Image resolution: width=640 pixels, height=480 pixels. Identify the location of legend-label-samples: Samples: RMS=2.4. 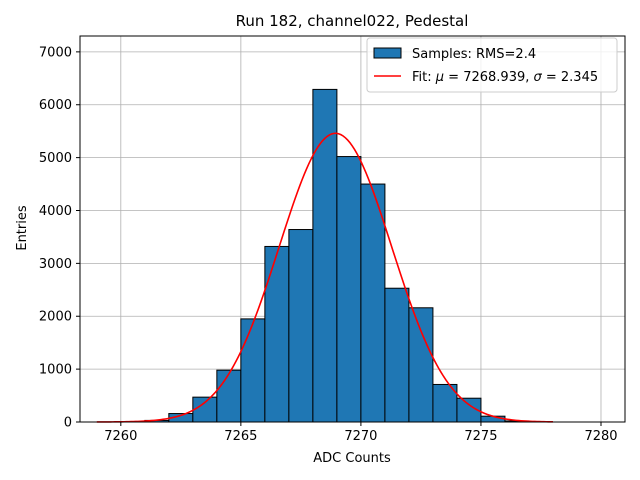
(474, 54).